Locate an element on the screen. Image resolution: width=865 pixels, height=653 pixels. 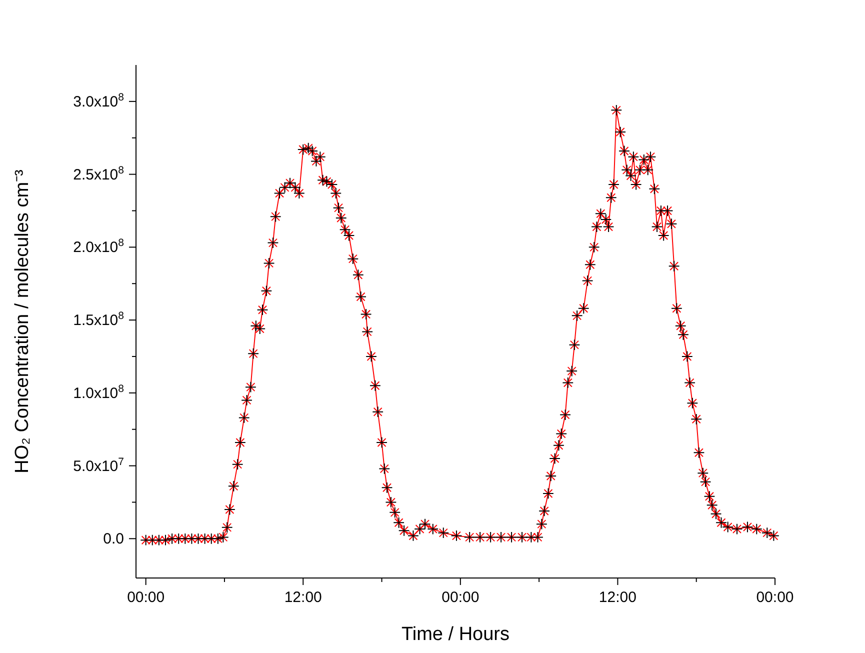
y-tick-label: 5.0x10$^{7}$ is located at coordinates (98, 465).